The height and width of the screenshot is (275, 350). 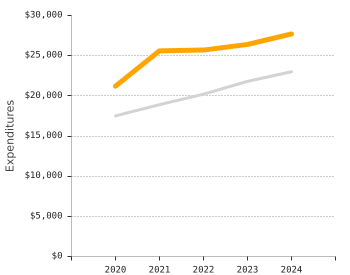 What do you see at coordinates (57, 257) in the screenshot?
I see `y-tick-label: $0` at bounding box center [57, 257].